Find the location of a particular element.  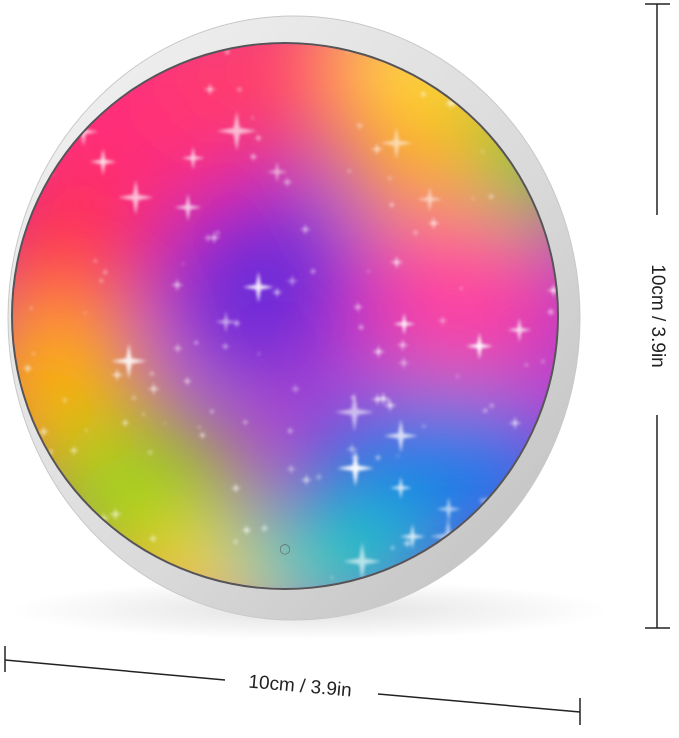

height-label: 10cm / 3.9in is located at coordinates (657, 316).